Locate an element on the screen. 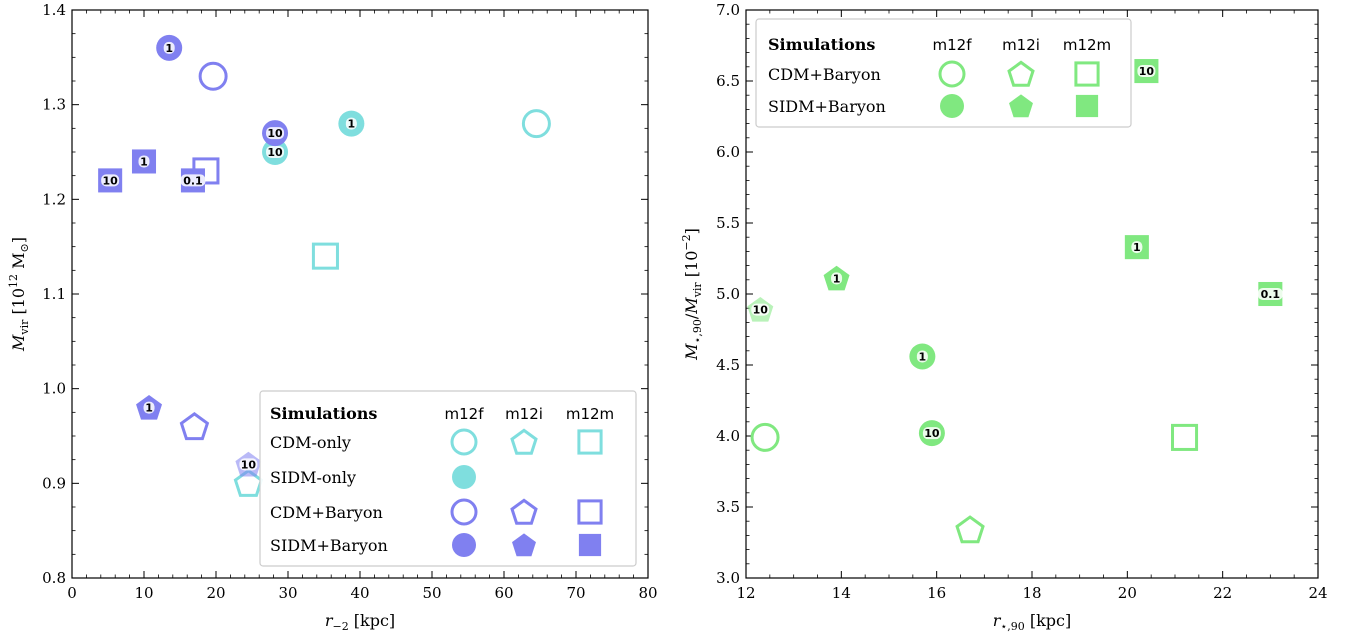  legend-row-label: SIDM-only is located at coordinates (313, 477).